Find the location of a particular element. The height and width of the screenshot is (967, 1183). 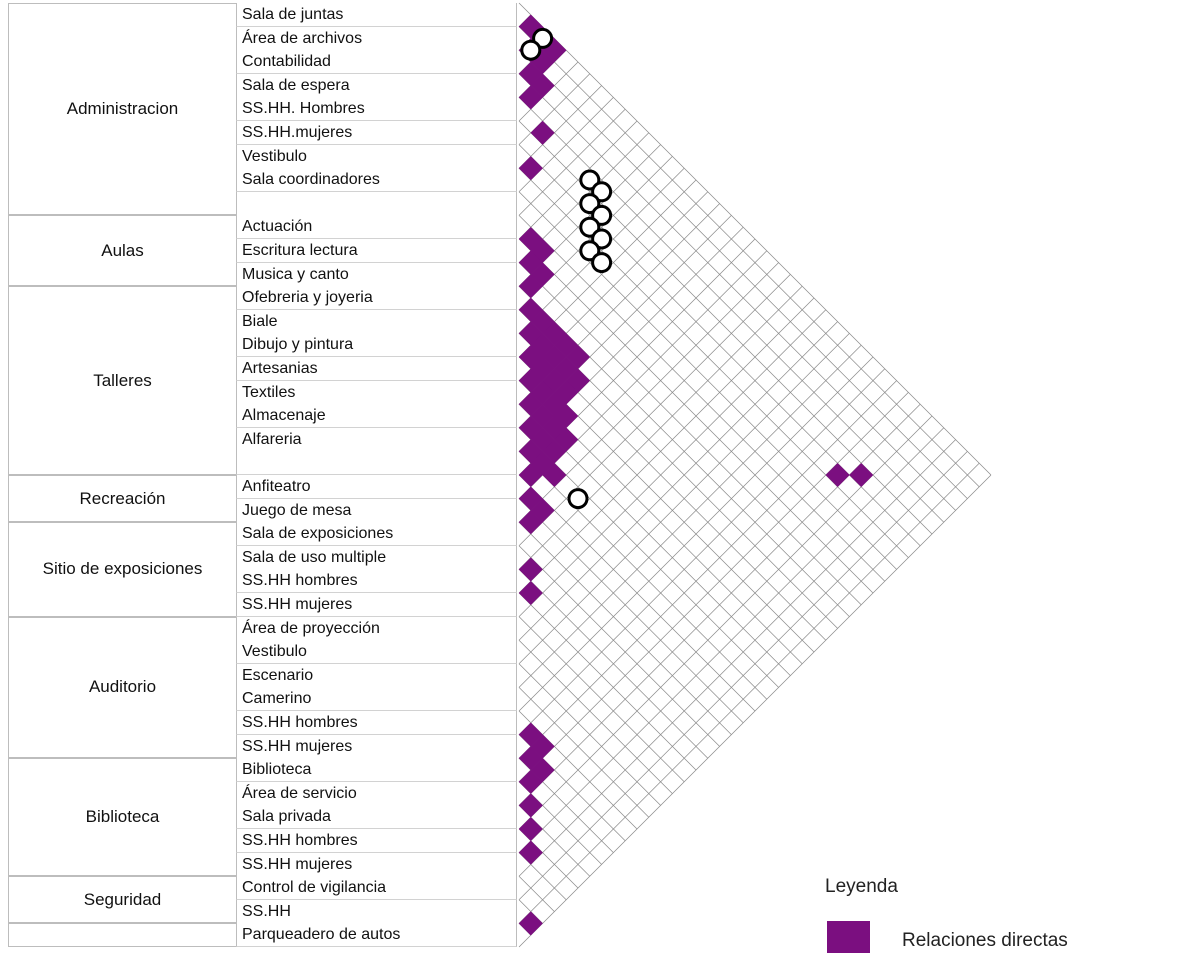

group-label: Talleres is located at coordinates (122, 380).